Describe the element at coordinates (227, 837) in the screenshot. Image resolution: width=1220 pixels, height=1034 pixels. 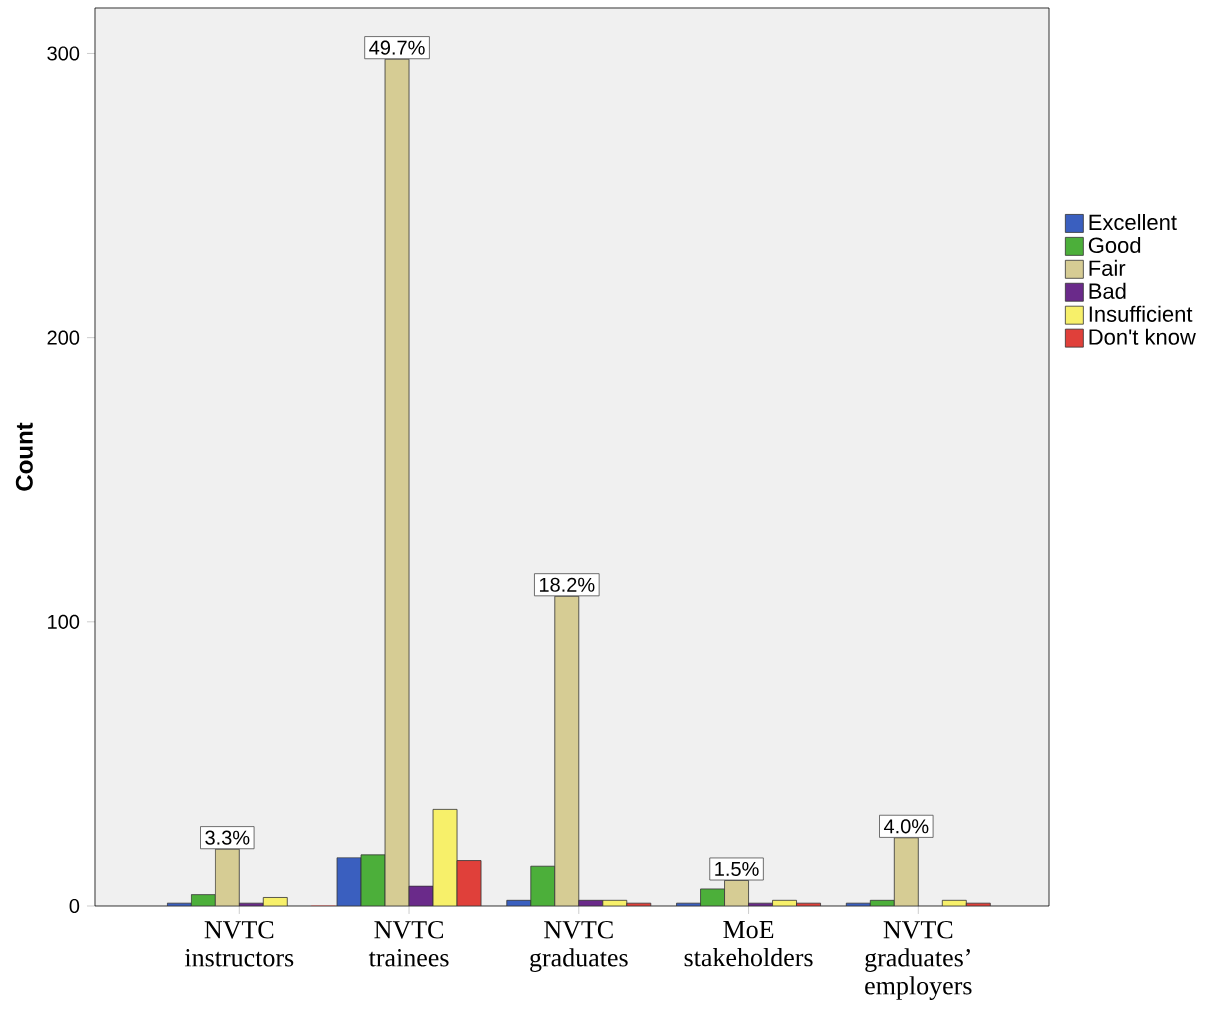
I see `annotation: 3.3%` at that location.